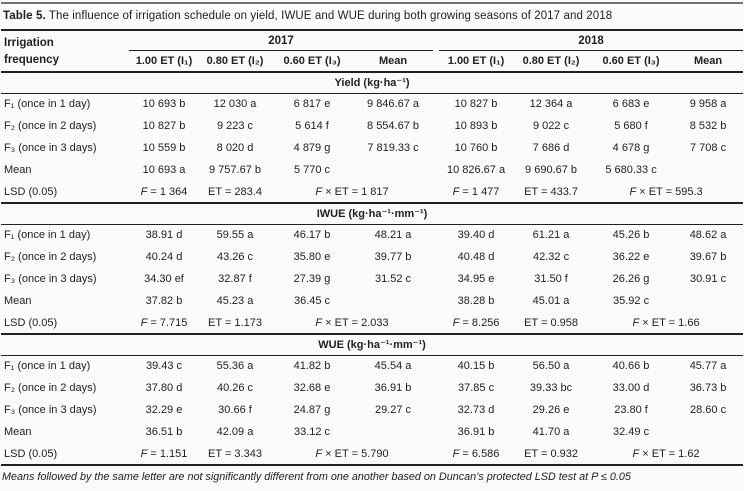 This screenshot has width=744, height=491. What do you see at coordinates (476, 388) in the screenshot?
I see `value-cell: 37.85 c` at bounding box center [476, 388].